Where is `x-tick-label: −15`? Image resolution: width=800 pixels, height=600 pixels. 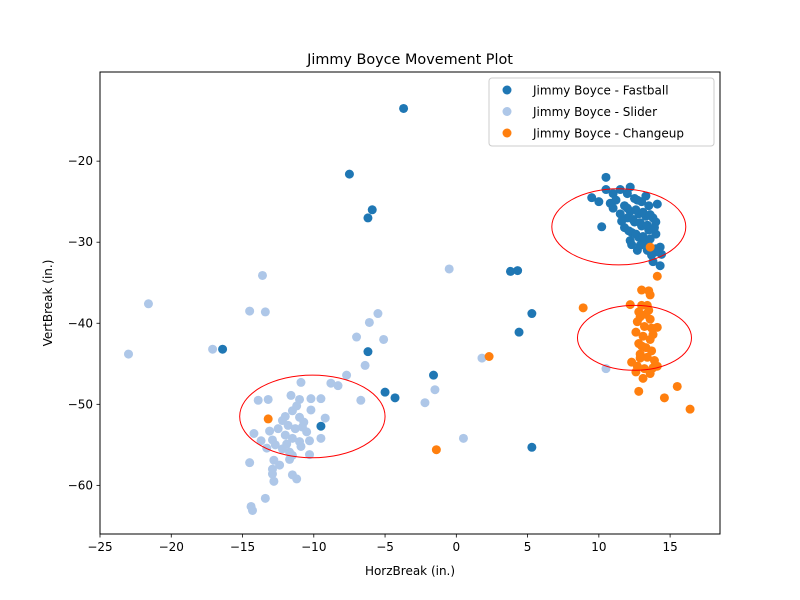 x-tick-label: −15 is located at coordinates (242, 547).